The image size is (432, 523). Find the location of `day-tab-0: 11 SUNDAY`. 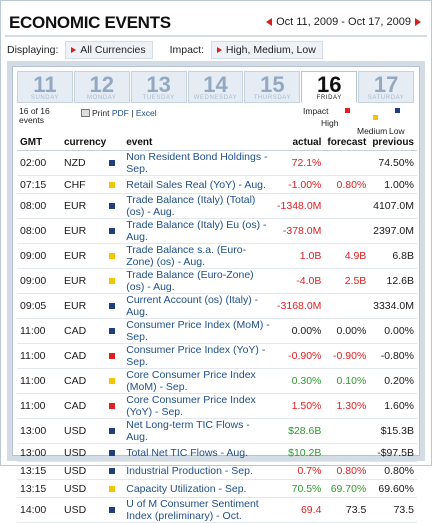

day-tab-0: 11 SUNDAY is located at coordinates (45, 87).